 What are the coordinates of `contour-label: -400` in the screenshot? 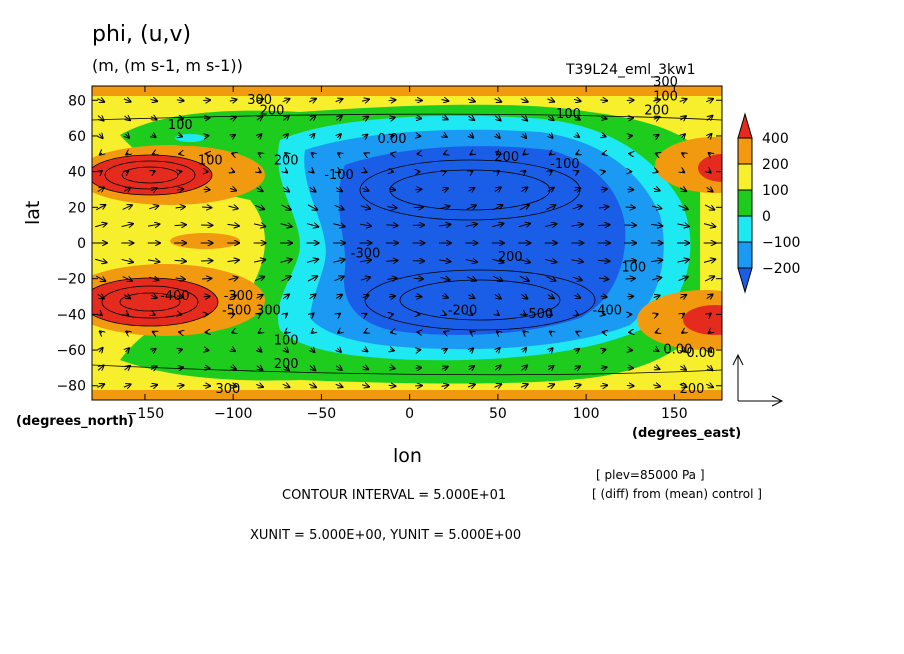 It's located at (175, 296).